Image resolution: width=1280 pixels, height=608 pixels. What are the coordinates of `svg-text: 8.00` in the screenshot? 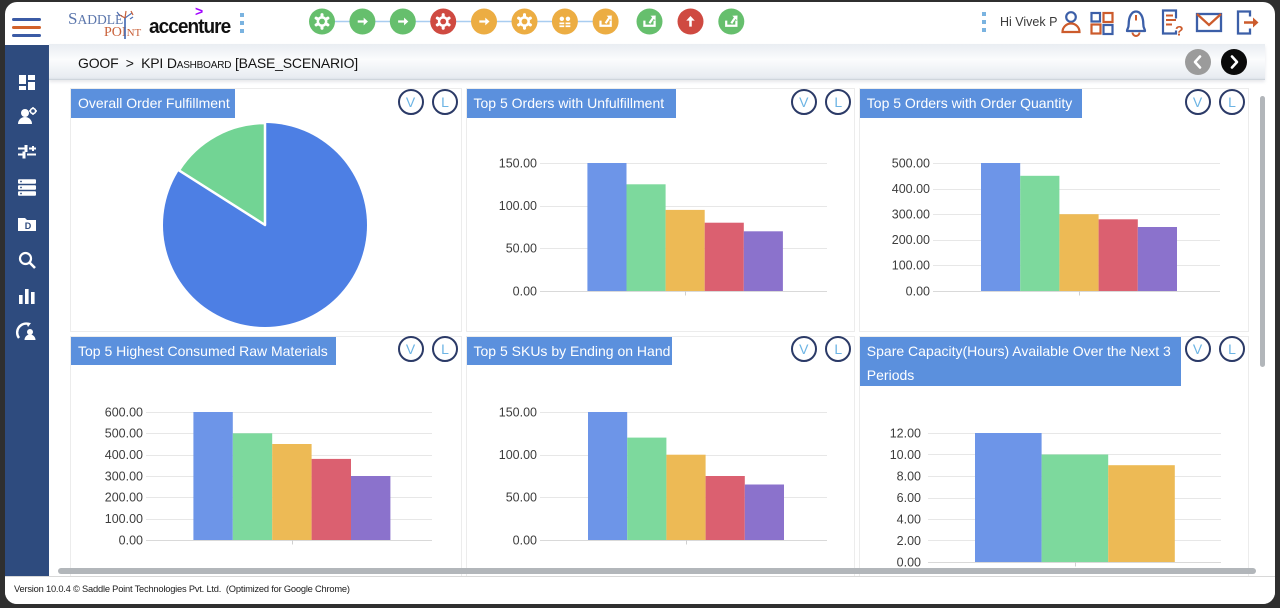 It's located at (909, 476).